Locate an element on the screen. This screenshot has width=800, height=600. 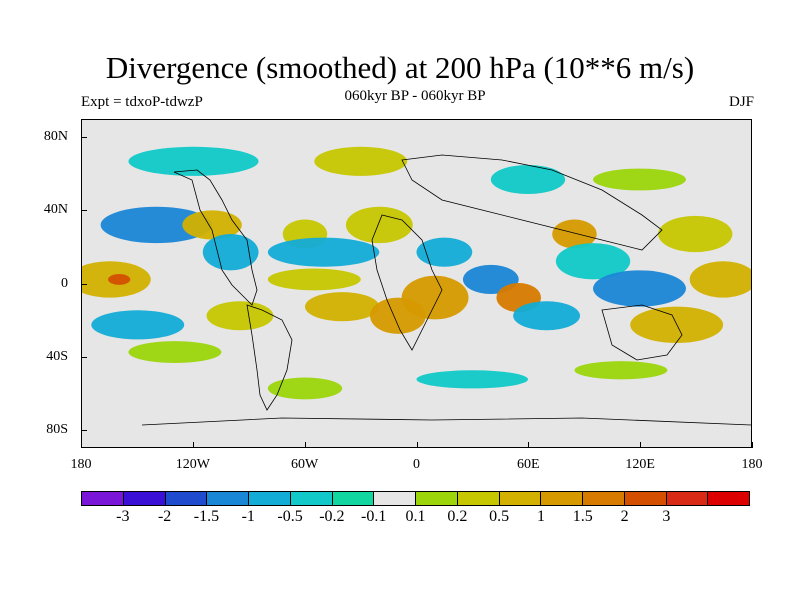
colorbar-label: -0.1 is located at coordinates (374, 516).